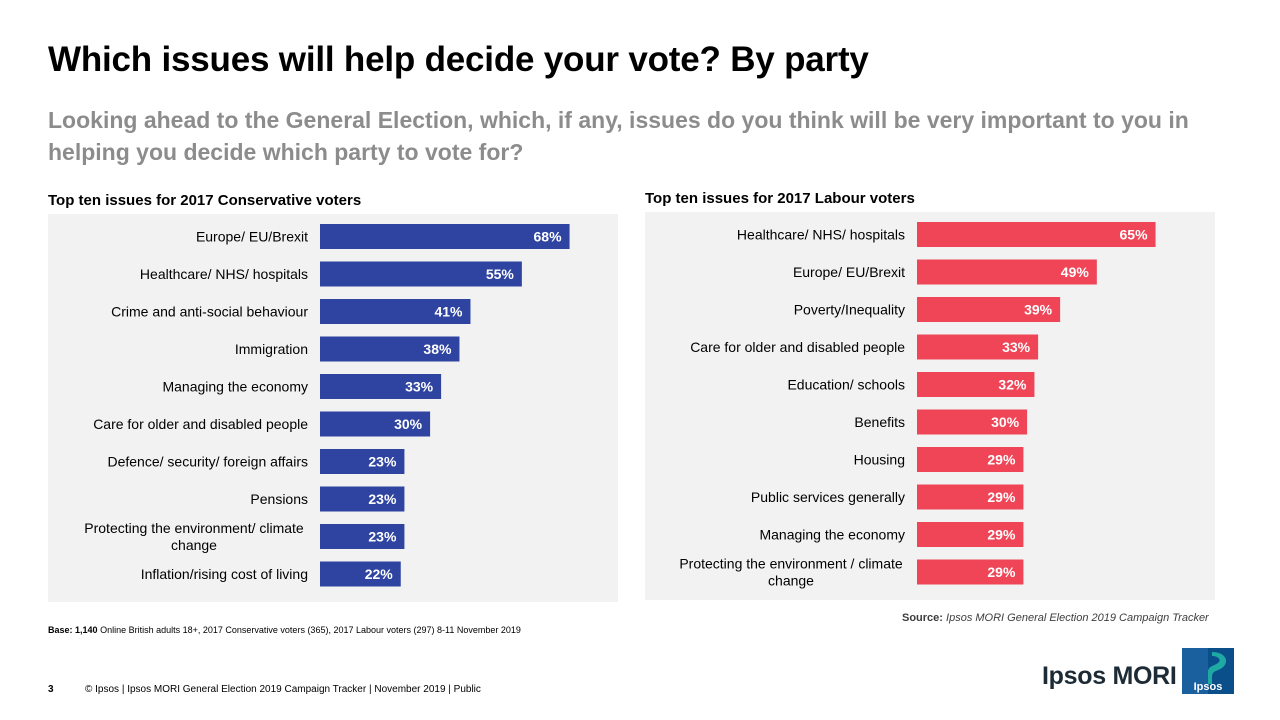  I want to click on conservative-category-label: Managing the economy, so click(235, 387).